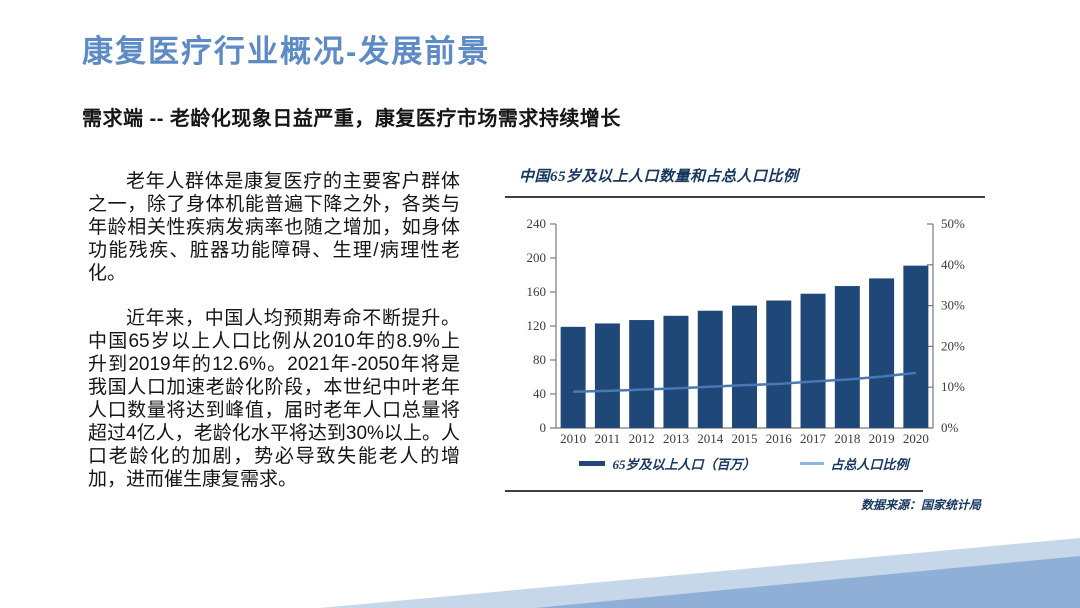 The height and width of the screenshot is (608, 1080). What do you see at coordinates (351, 119) in the screenshot?
I see `slide-subtitle: 需求端 -- 老龄化现象日益严重，康复医疗市场需求持续增长` at bounding box center [351, 119].